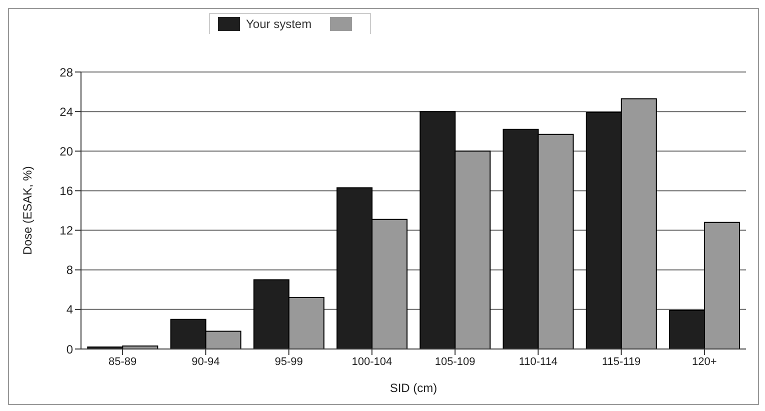  What do you see at coordinates (67, 231) in the screenshot?
I see `y-tick-label: 12` at bounding box center [67, 231].